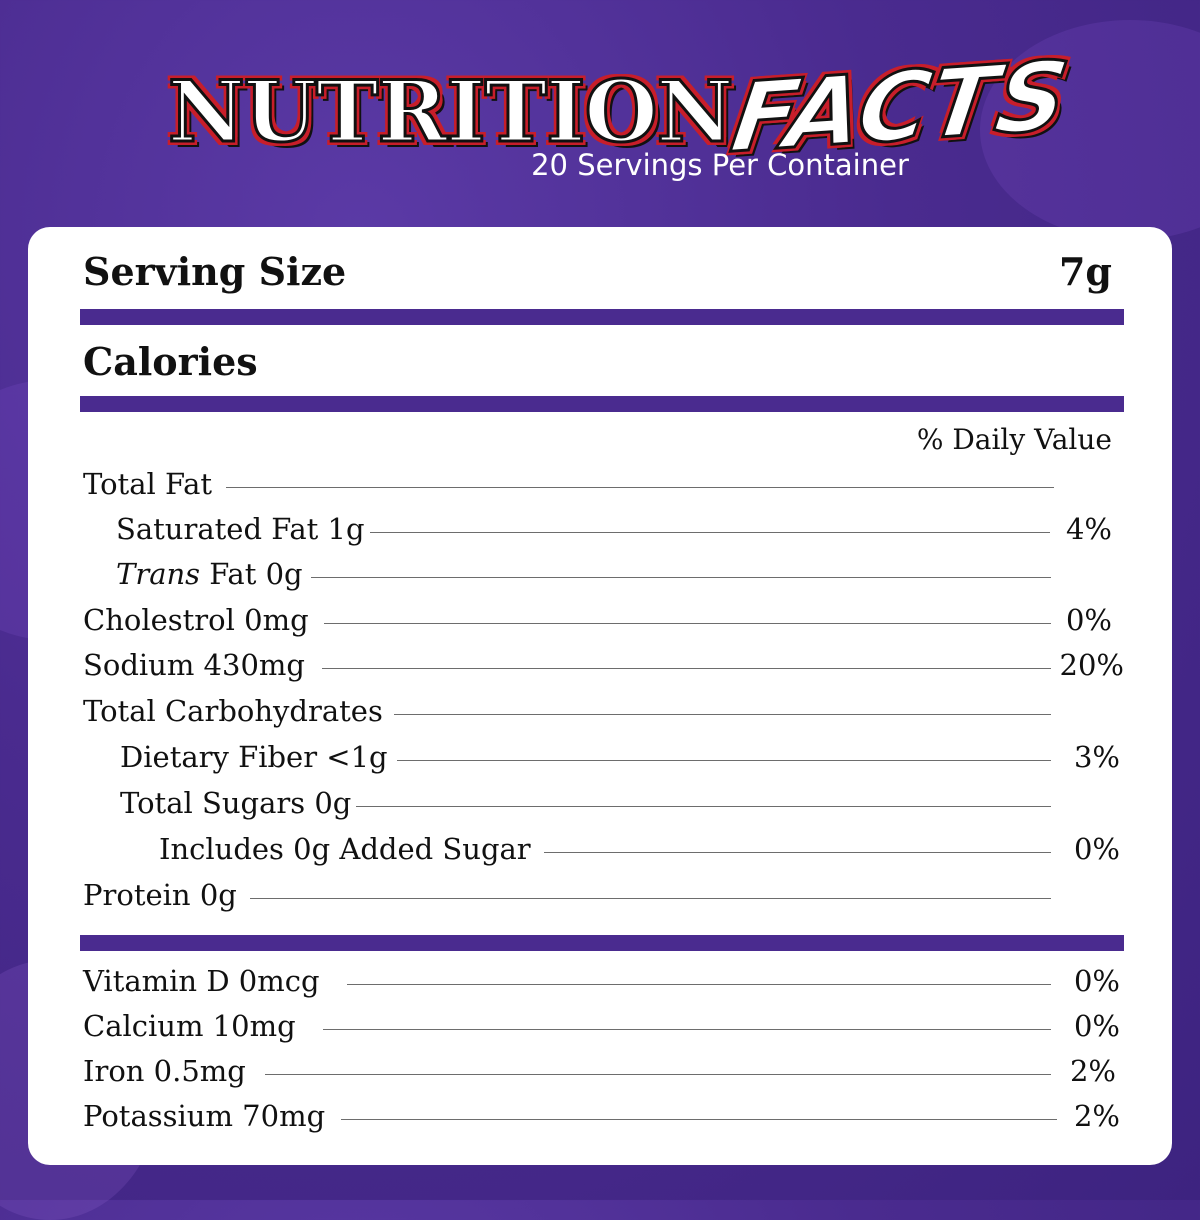 Image resolution: width=1200 pixels, height=1220 pixels. I want to click on serving-size-value: 7g, so click(1085, 271).